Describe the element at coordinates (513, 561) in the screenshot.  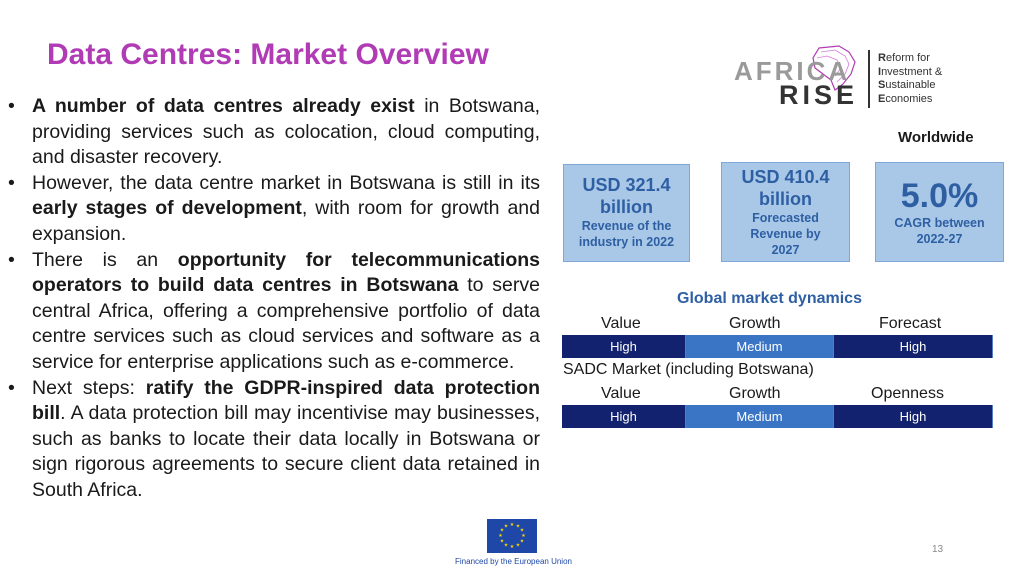
I see `eu-caption: Financed by the European Union` at that location.